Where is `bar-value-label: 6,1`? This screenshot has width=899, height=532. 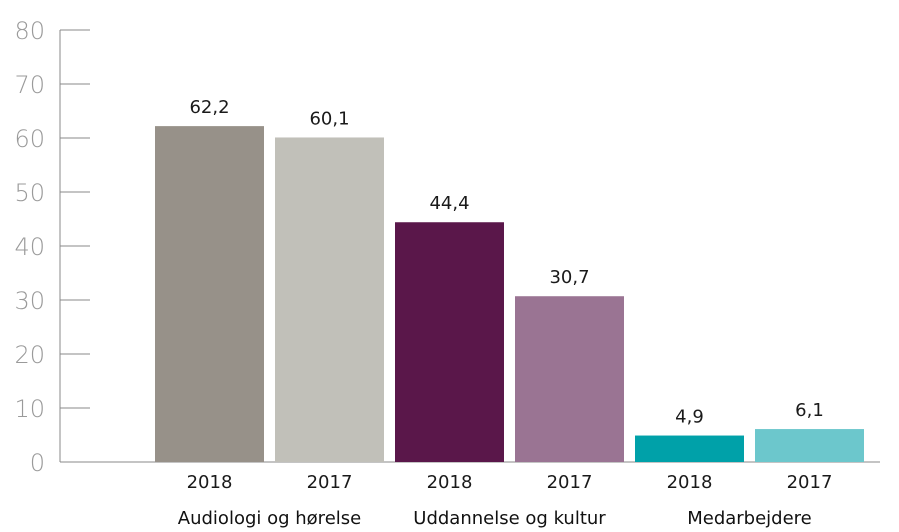 bar-value-label: 6,1 is located at coordinates (809, 410).